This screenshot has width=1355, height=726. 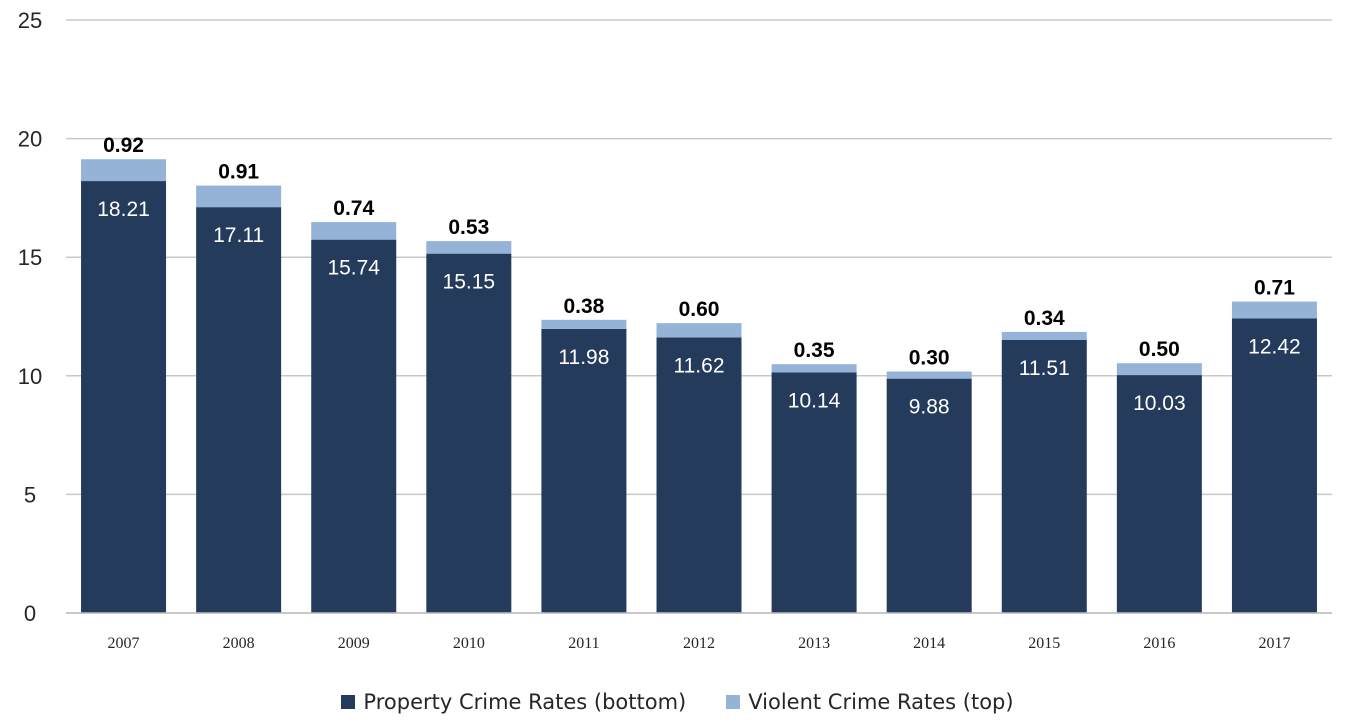 What do you see at coordinates (30, 257) in the screenshot?
I see `y-tick-label: 15` at bounding box center [30, 257].